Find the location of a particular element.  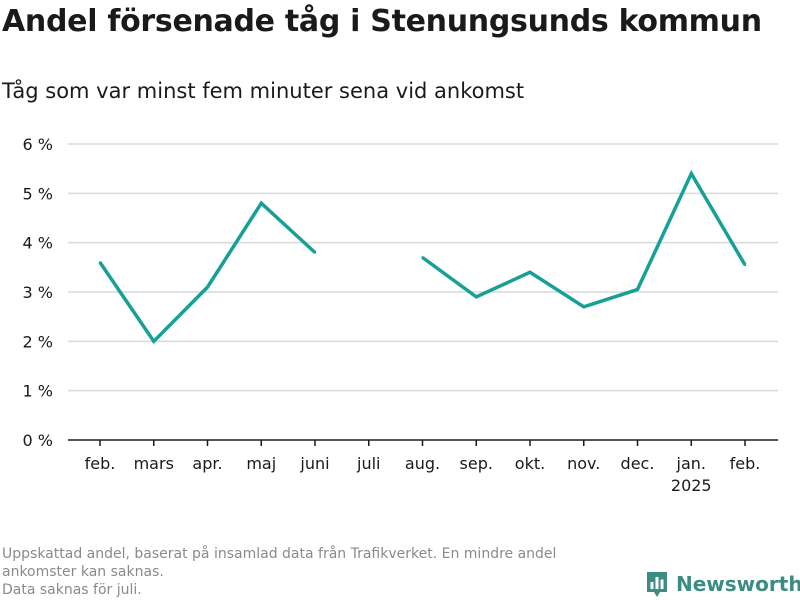

x-tick-label: dec. is located at coordinates (638, 463).